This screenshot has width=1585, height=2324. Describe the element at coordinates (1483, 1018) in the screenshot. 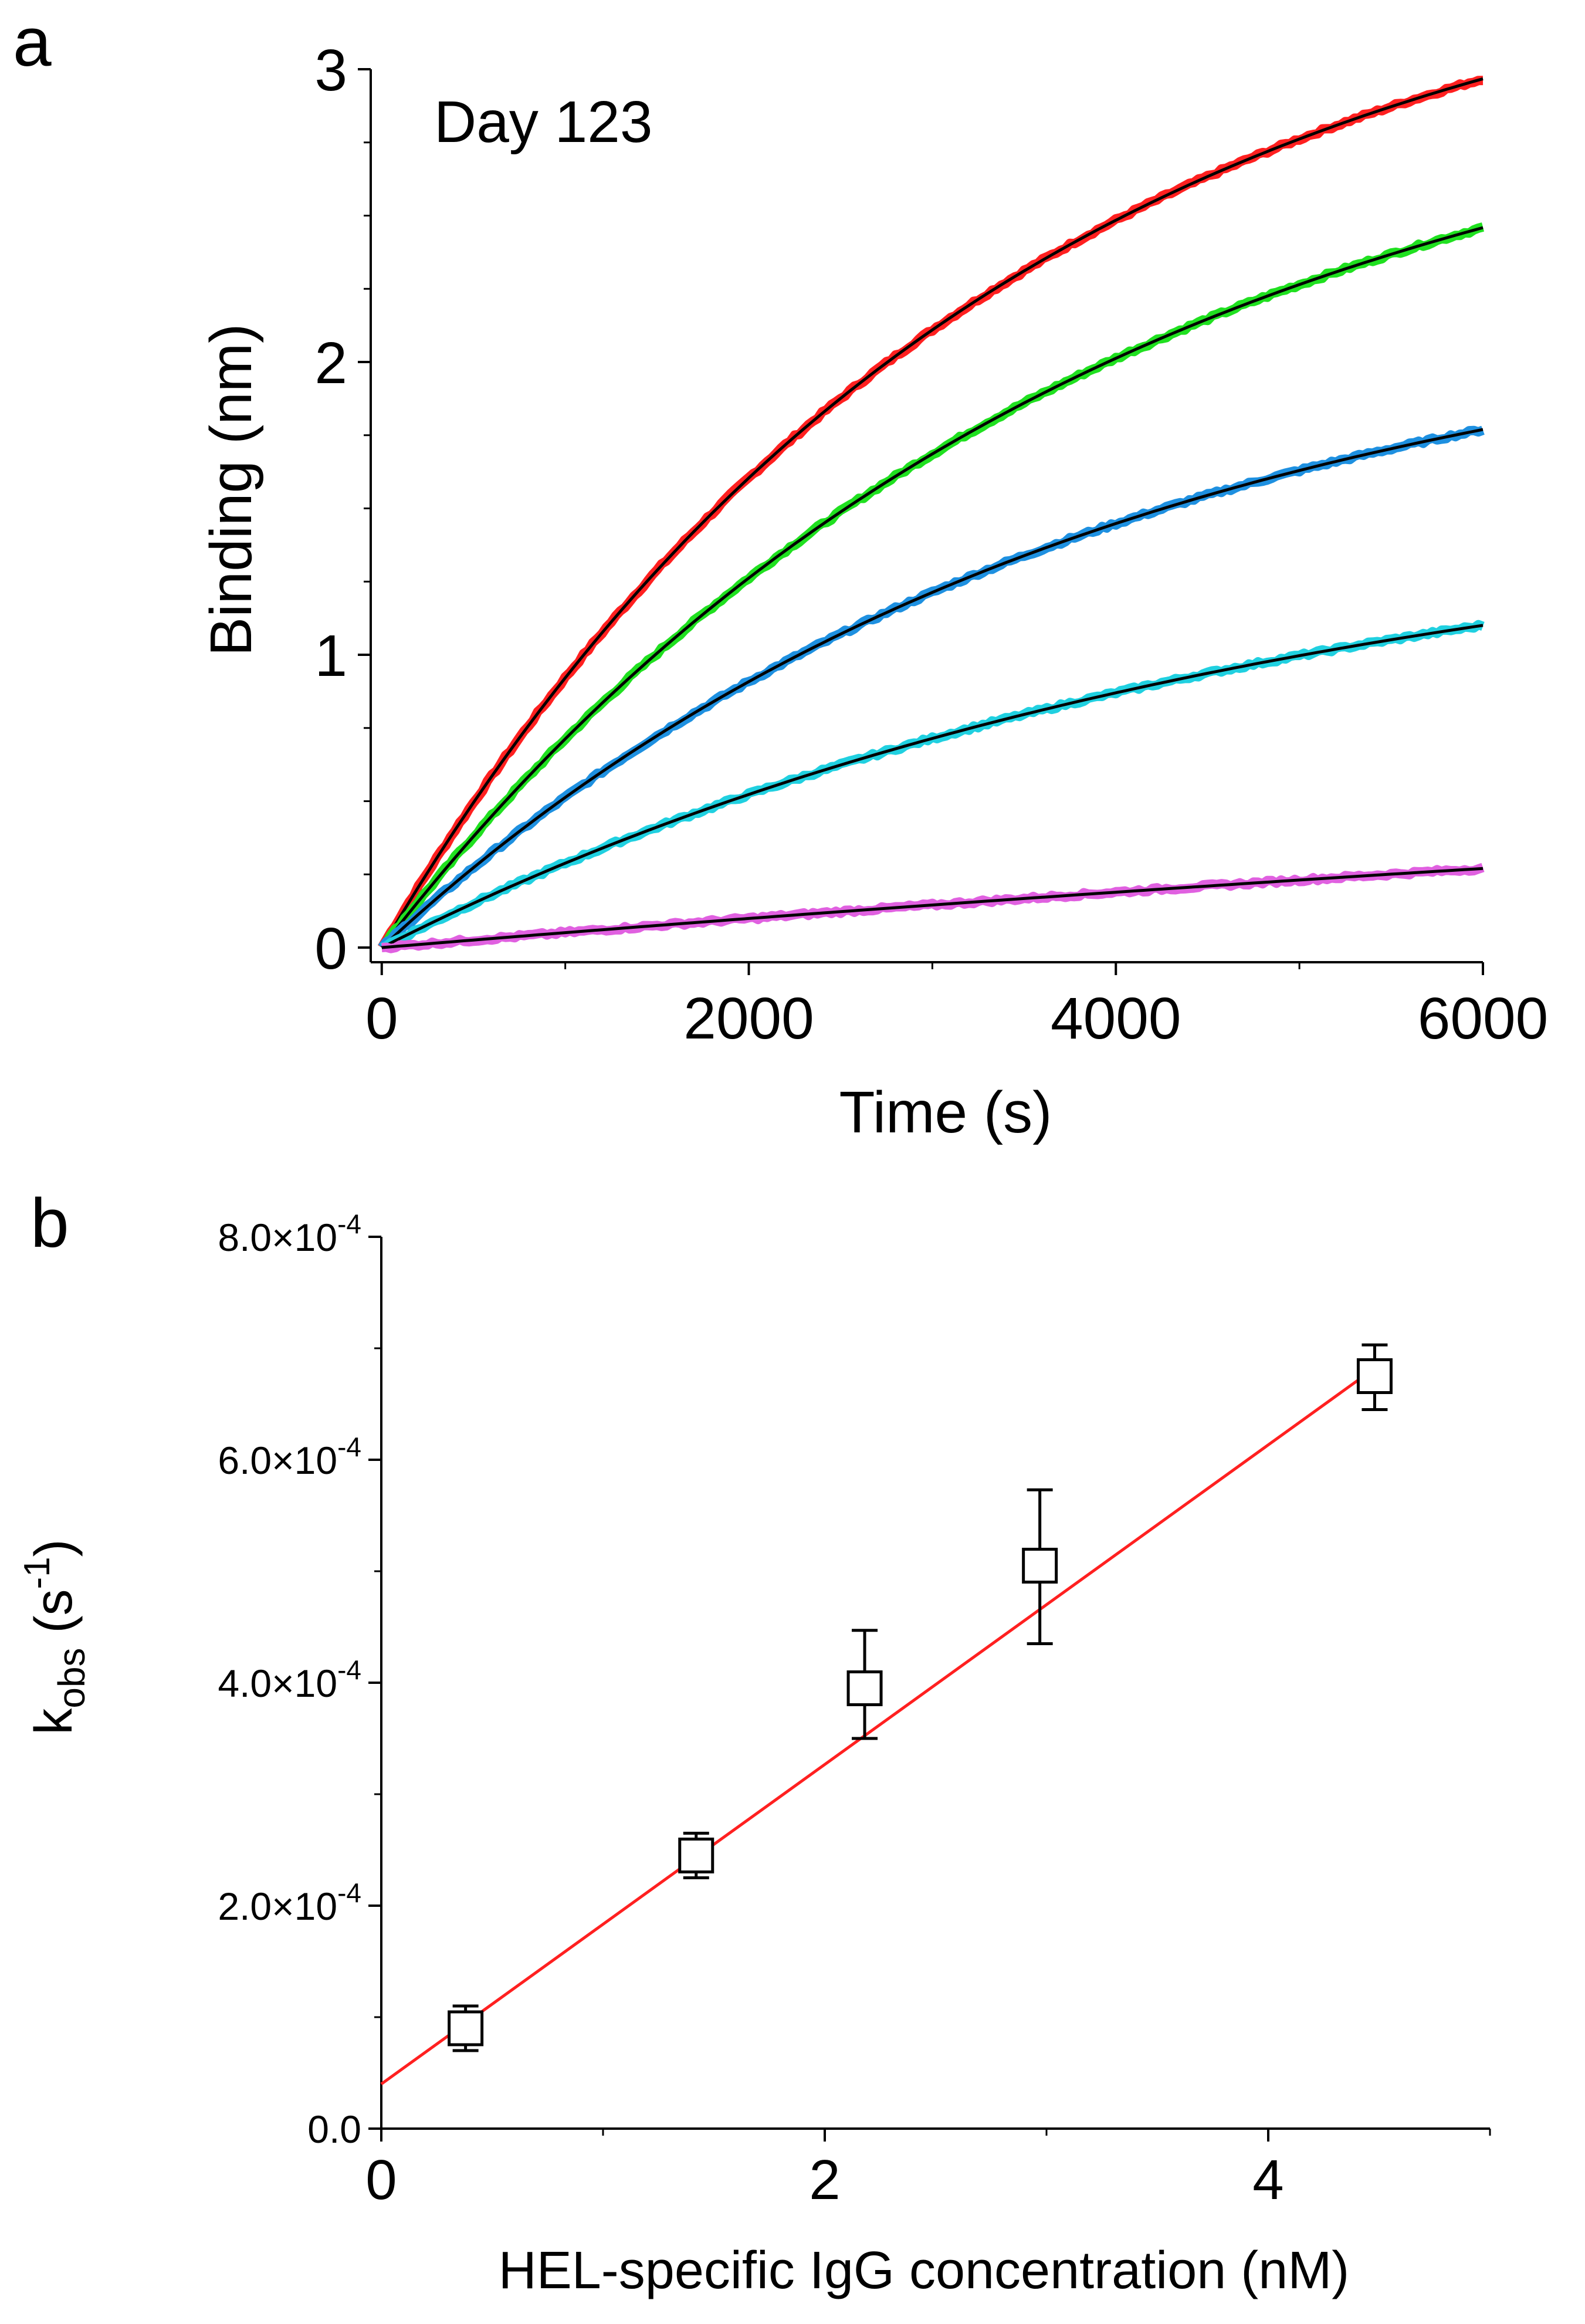

I see `panel-a-x-tick-label: 6000` at that location.